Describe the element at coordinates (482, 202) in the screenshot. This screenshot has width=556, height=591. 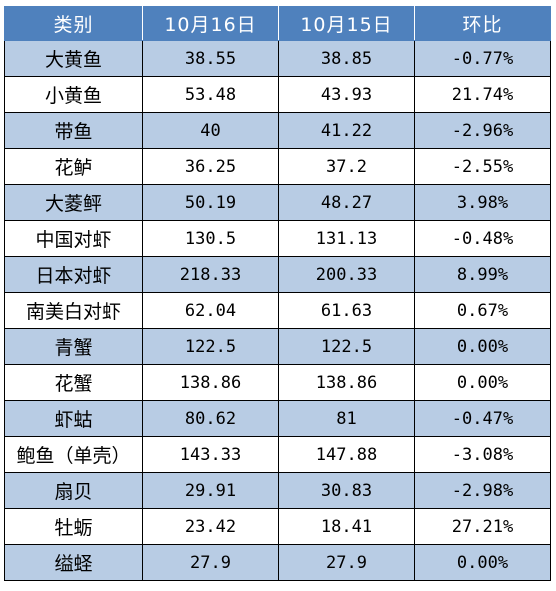
I see `cell-change: 3.98%` at that location.